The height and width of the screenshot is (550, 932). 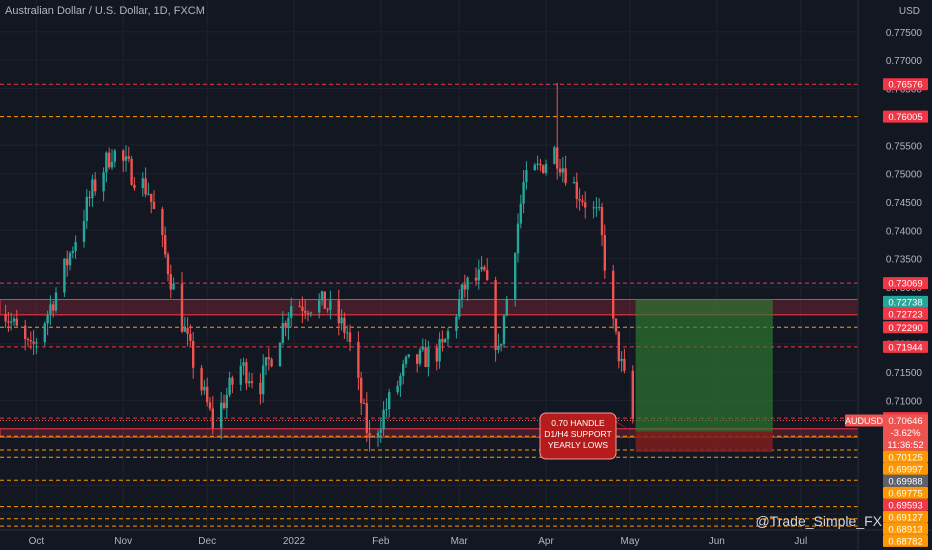 I want to click on price-label-text: 0.68782, so click(x=905, y=541).